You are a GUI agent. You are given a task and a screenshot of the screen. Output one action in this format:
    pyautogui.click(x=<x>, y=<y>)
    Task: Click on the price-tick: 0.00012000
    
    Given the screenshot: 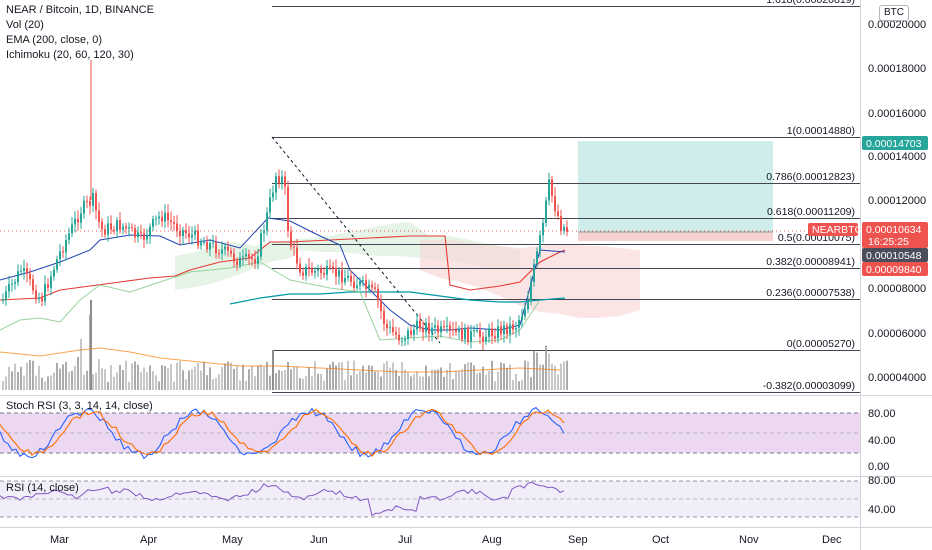 What is the action you would take?
    pyautogui.click(x=897, y=201)
    